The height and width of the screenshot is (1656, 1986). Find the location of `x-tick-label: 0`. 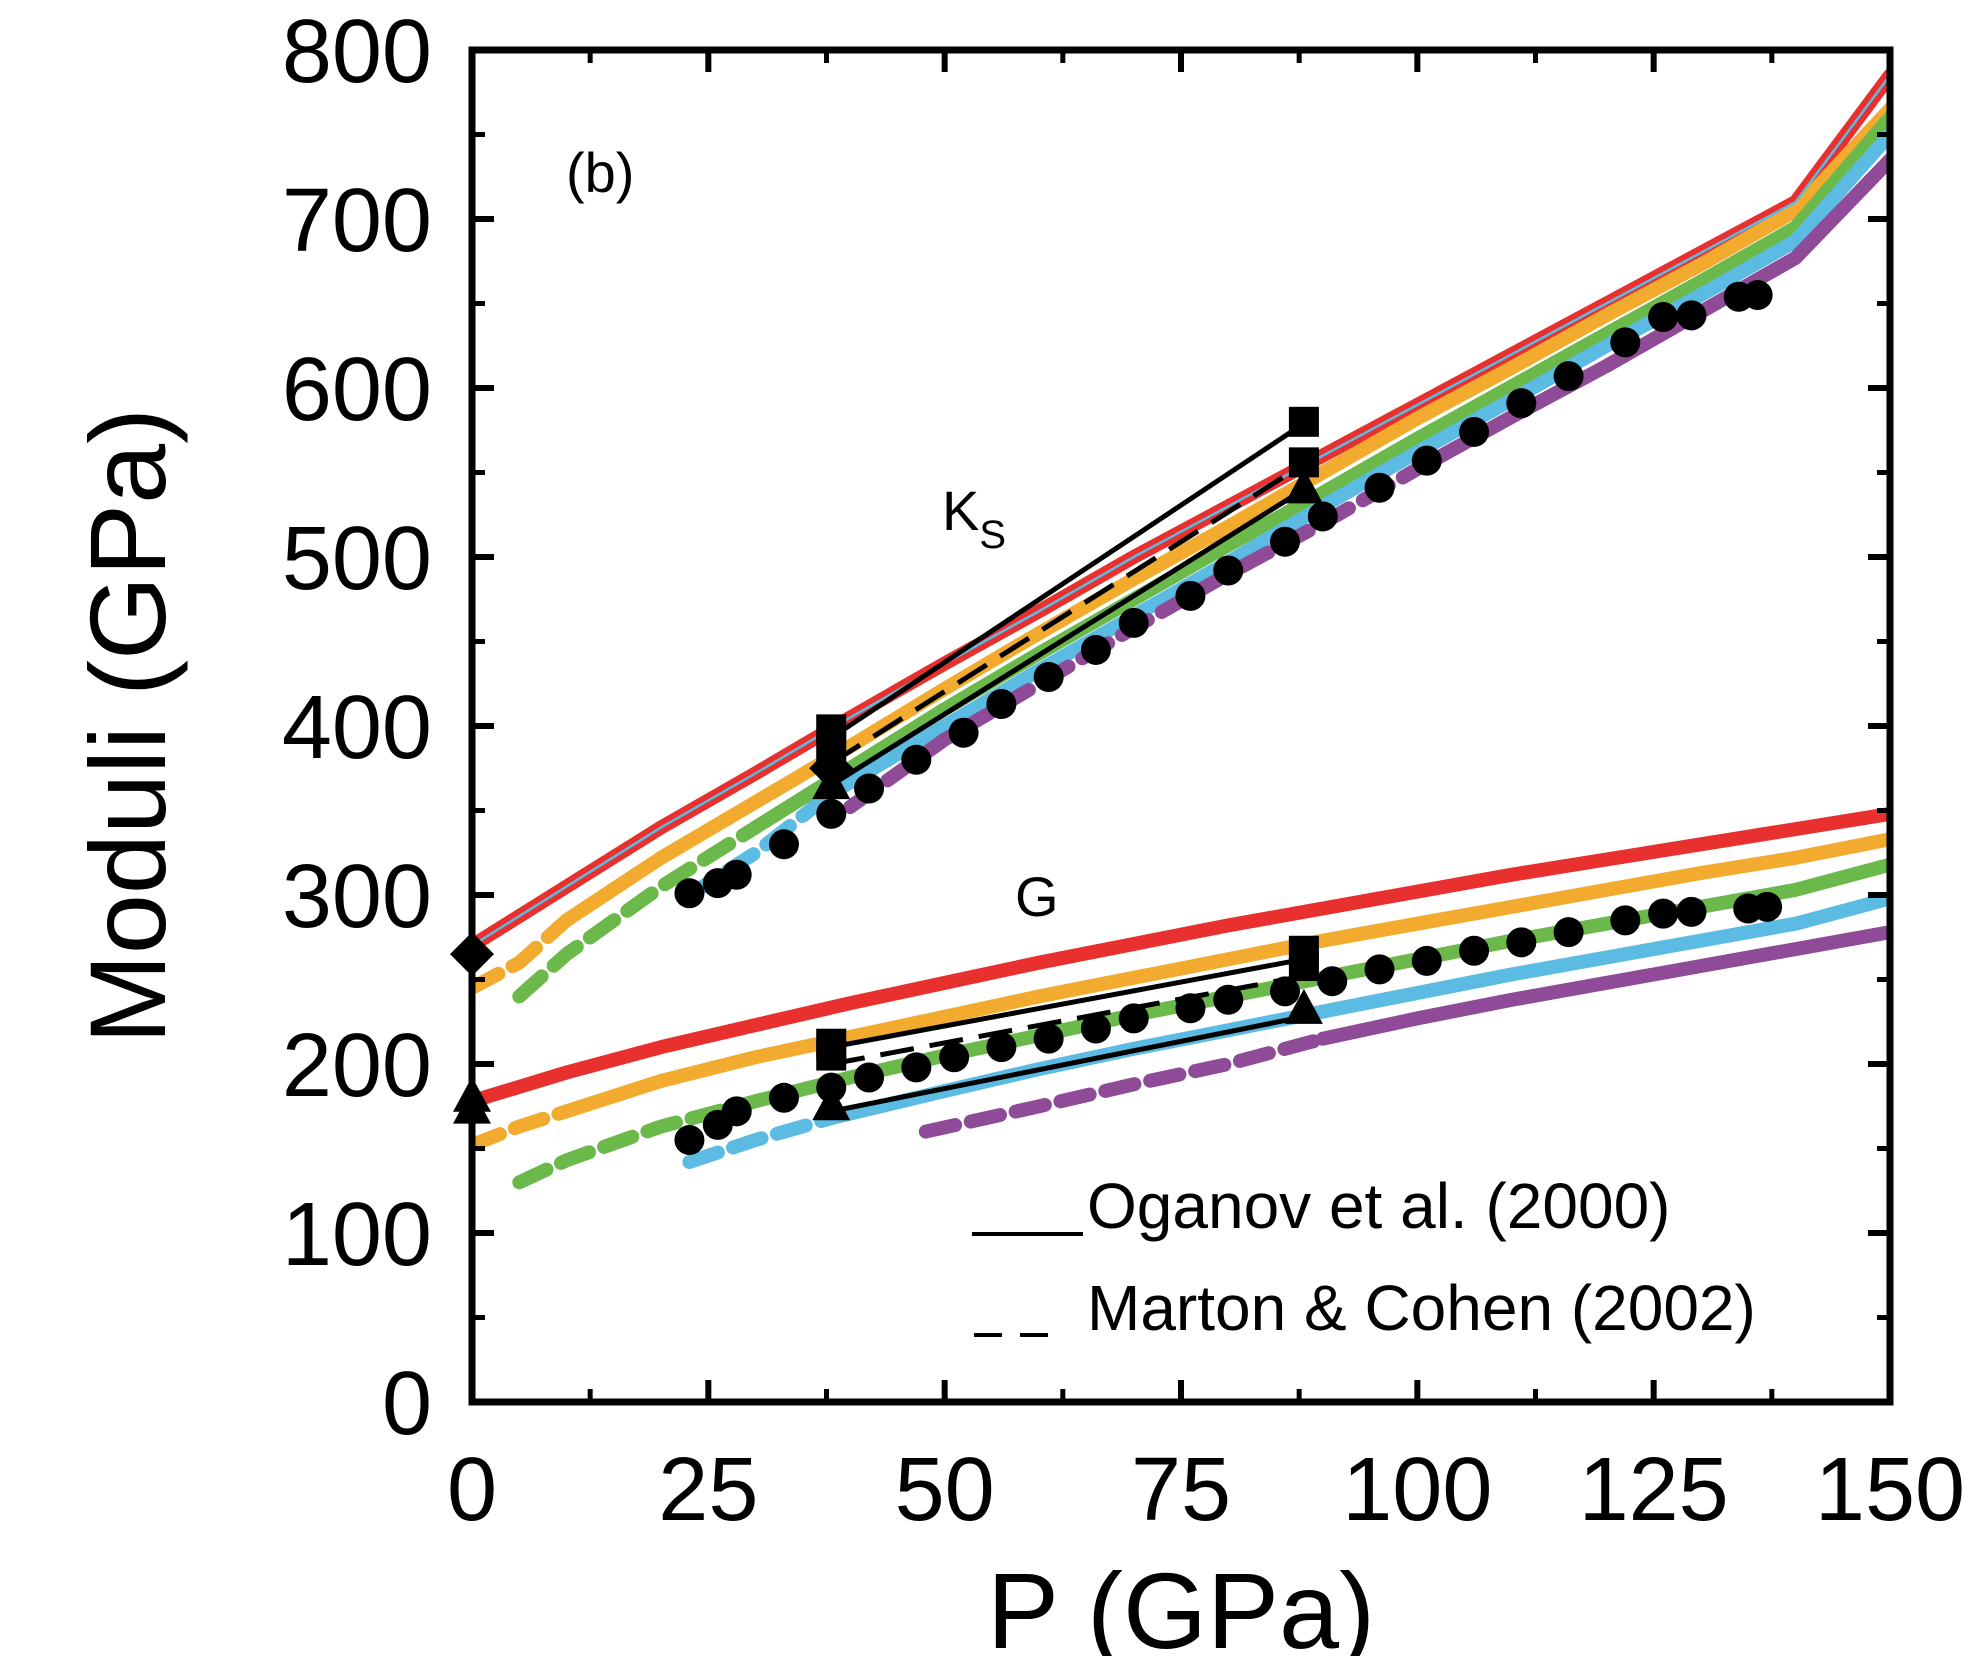

x-tick-label: 0 is located at coordinates (472, 1490).